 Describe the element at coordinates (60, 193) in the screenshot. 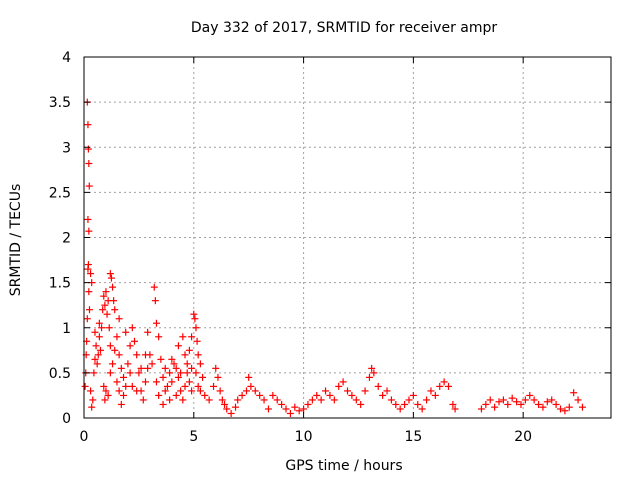

I see `y-tick-label-5: 2.5` at that location.